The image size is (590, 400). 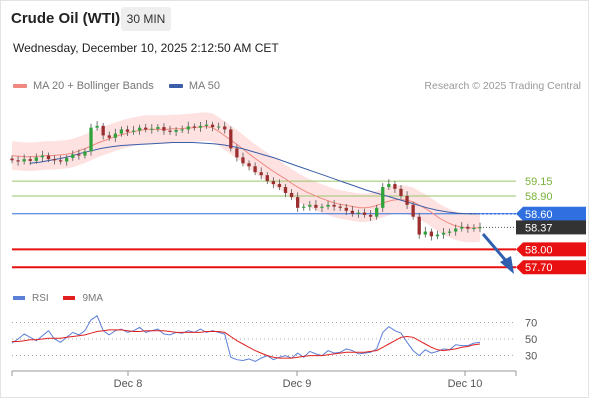 I want to click on x-tick-label: Dec 9, so click(x=297, y=384).